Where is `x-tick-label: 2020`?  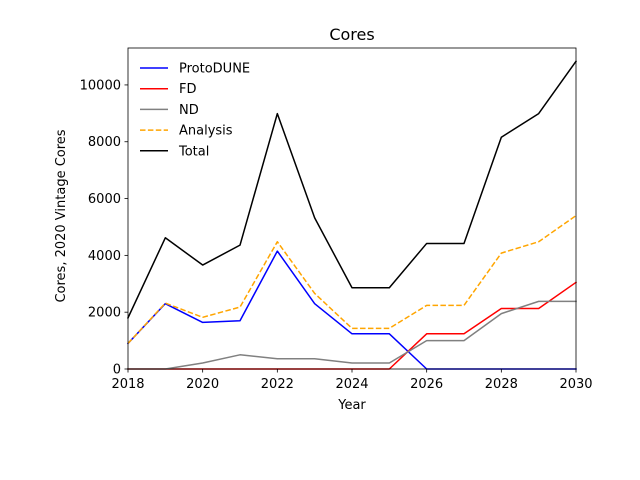 x-tick-label: 2020 is located at coordinates (202, 384).